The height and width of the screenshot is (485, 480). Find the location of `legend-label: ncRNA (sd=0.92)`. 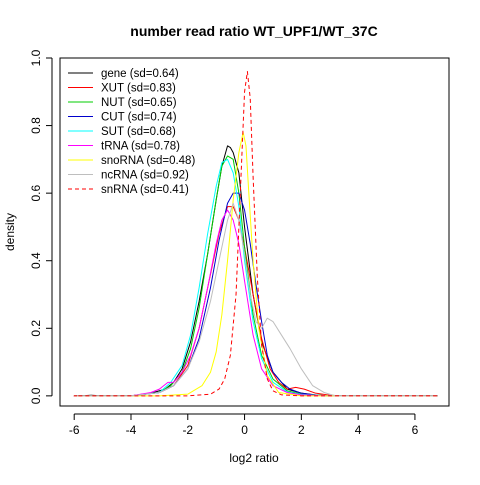

legend-label: ncRNA (sd=0.92) is located at coordinates (145, 176).